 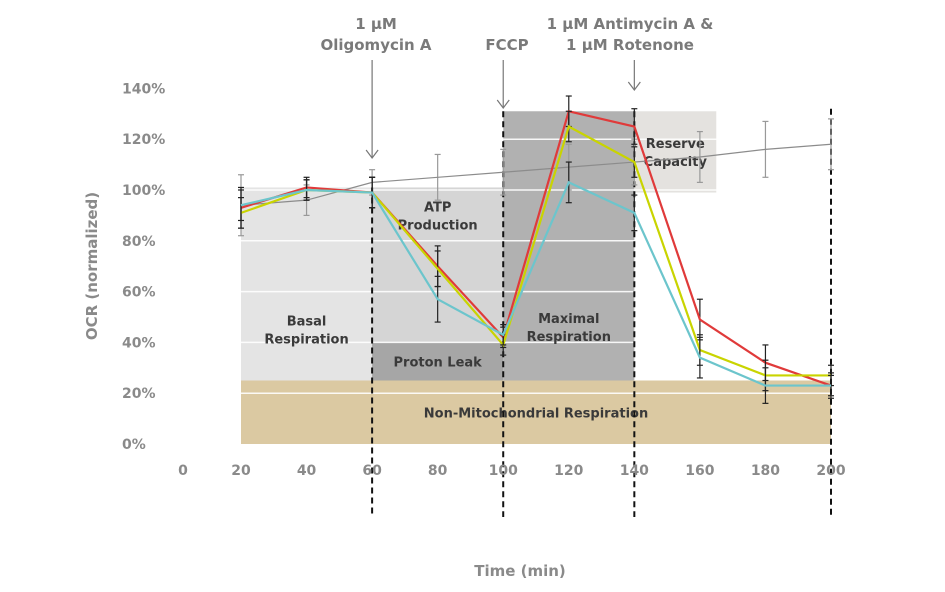 What do you see at coordinates (765, 471) in the screenshot?
I see `x-tick-label: 180` at bounding box center [765, 471].